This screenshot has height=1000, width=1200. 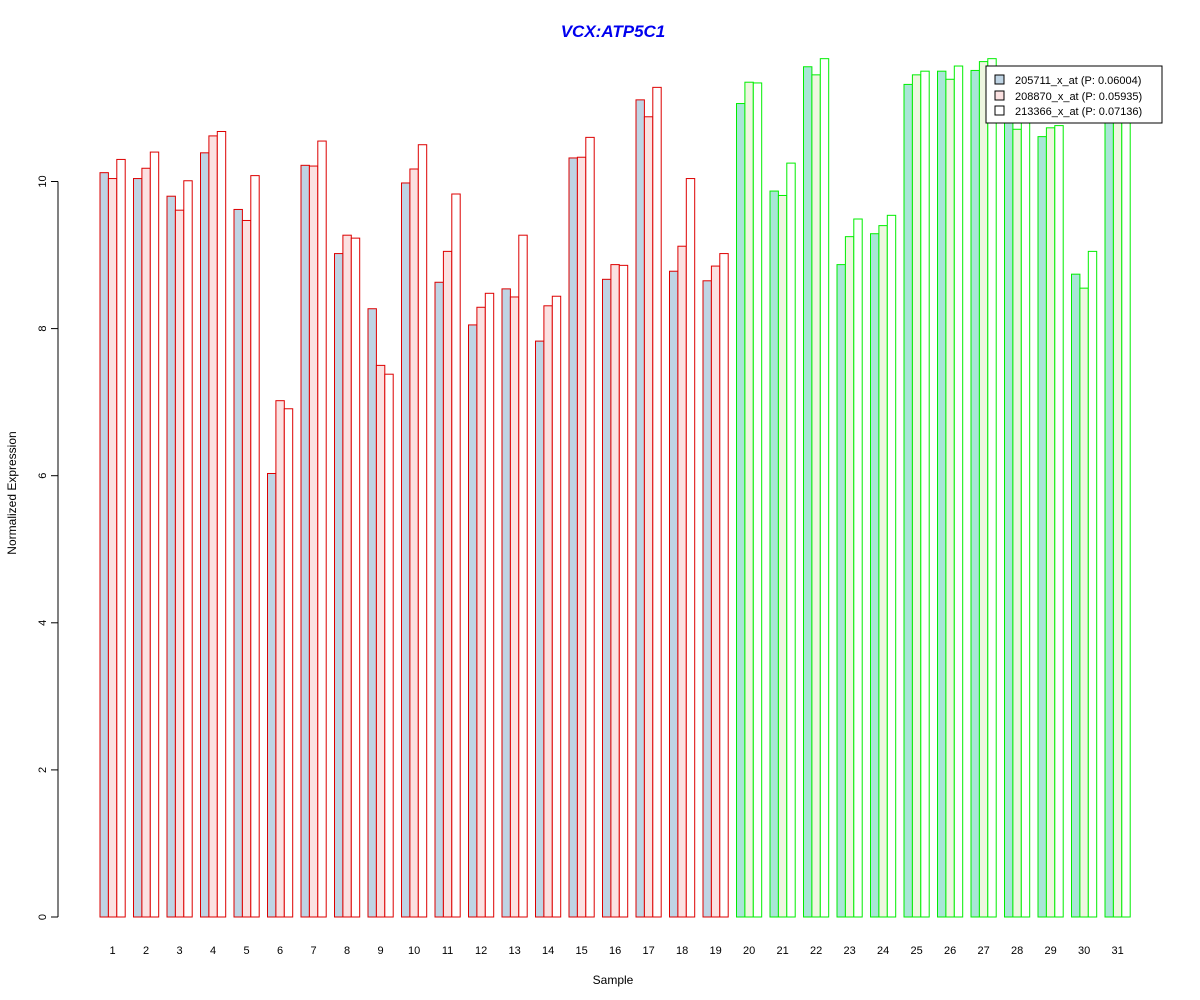 What do you see at coordinates (43, 329) in the screenshot?
I see `y-tick-label: 8` at bounding box center [43, 329].